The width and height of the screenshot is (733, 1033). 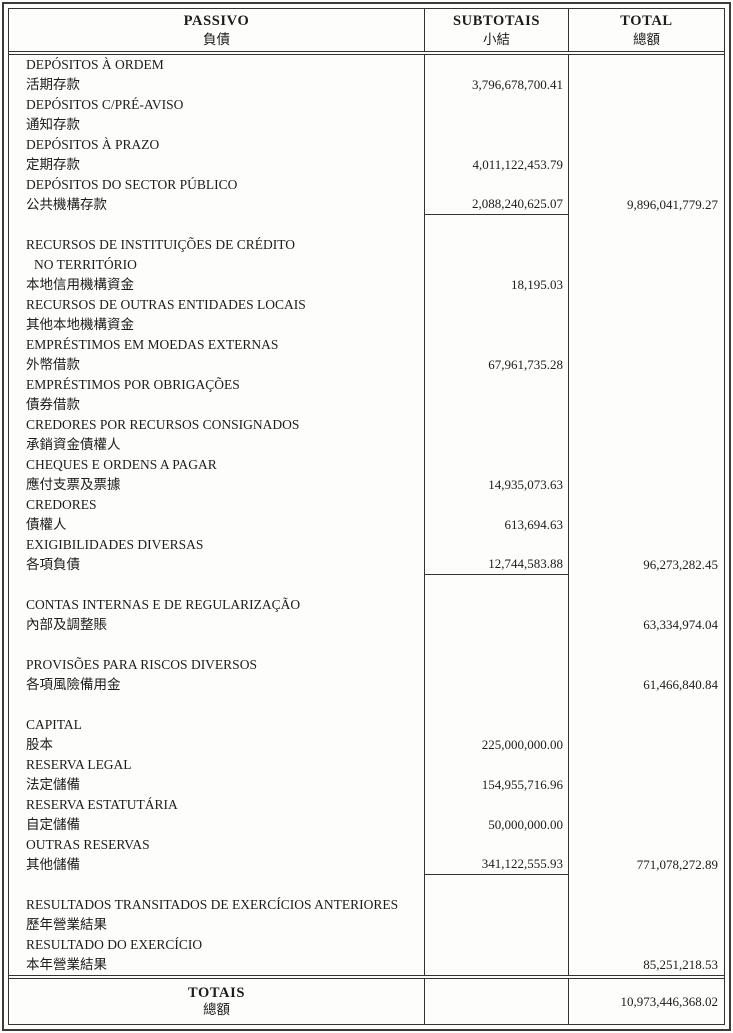 What do you see at coordinates (366, 765) in the screenshot?
I see `table-row: RESERVA LEGAL` at bounding box center [366, 765].